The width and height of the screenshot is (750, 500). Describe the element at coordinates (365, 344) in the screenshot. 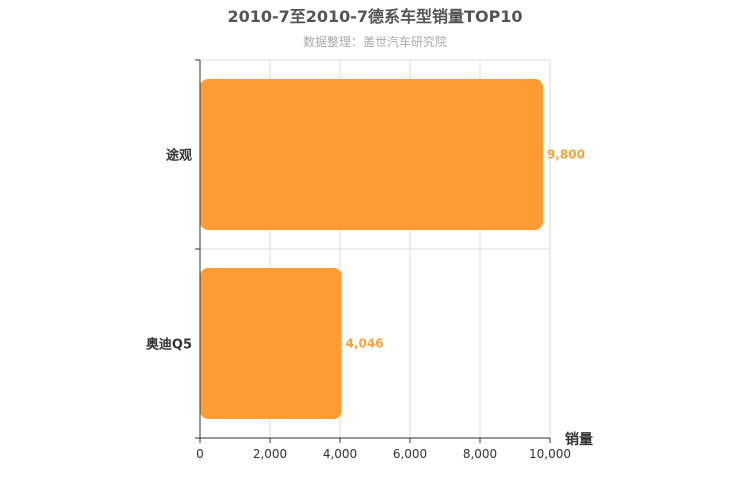

I see `data-label: 4,046` at that location.